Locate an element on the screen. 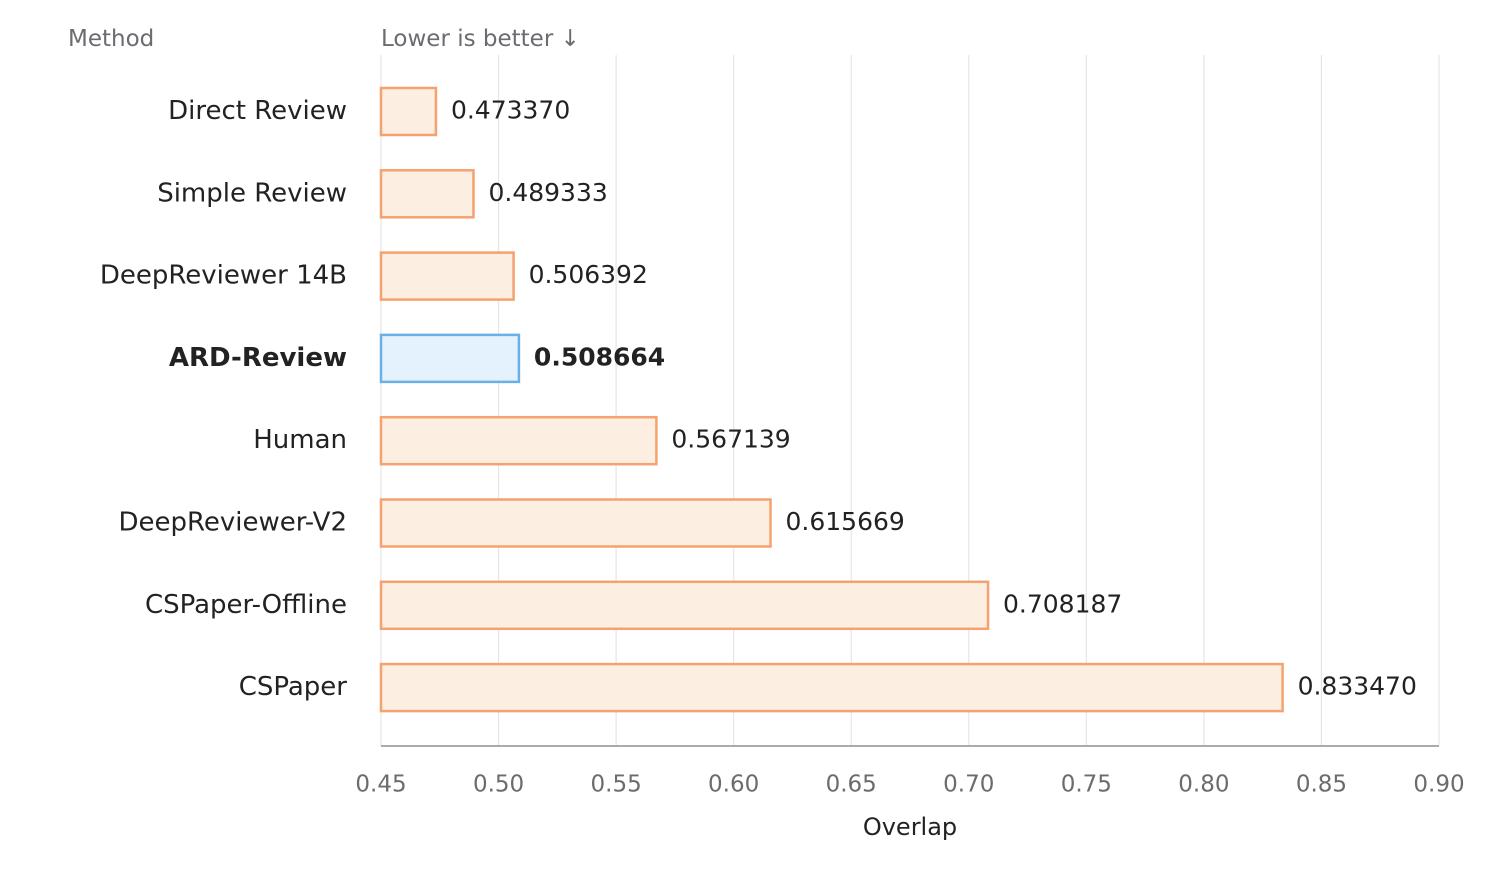  x-tick-label: 0.45 is located at coordinates (380, 785).